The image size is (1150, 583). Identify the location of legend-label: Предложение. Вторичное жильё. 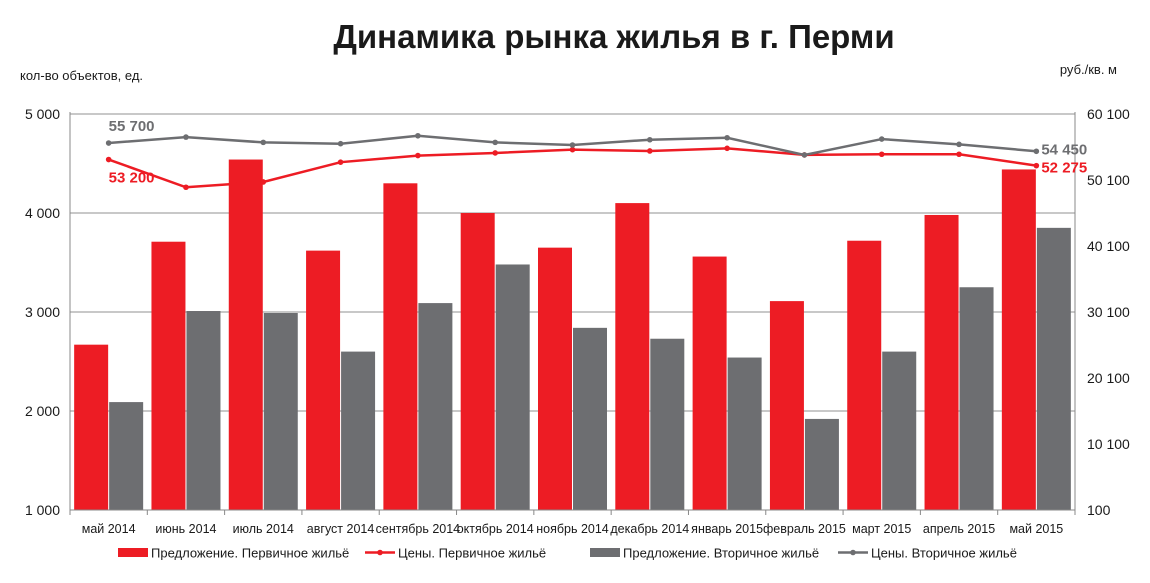
(721, 553).